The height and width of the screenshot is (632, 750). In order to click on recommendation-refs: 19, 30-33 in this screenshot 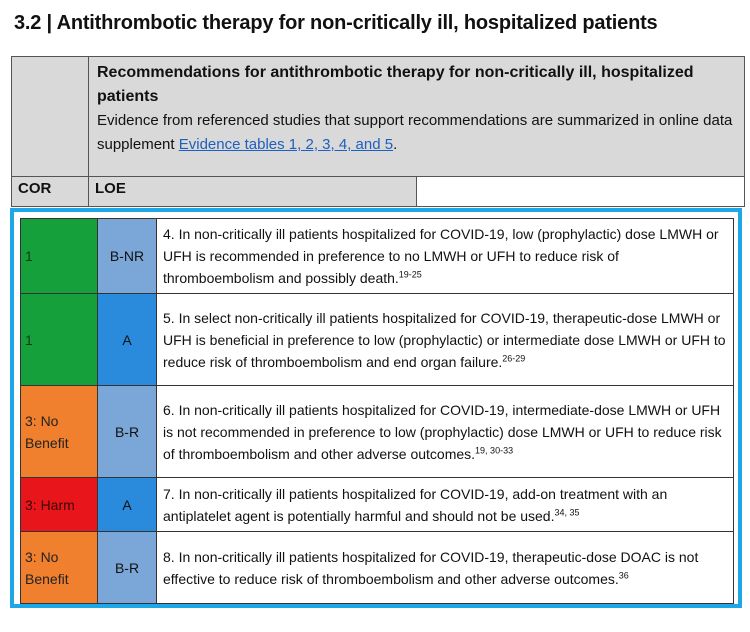, I will do `click(494, 449)`.